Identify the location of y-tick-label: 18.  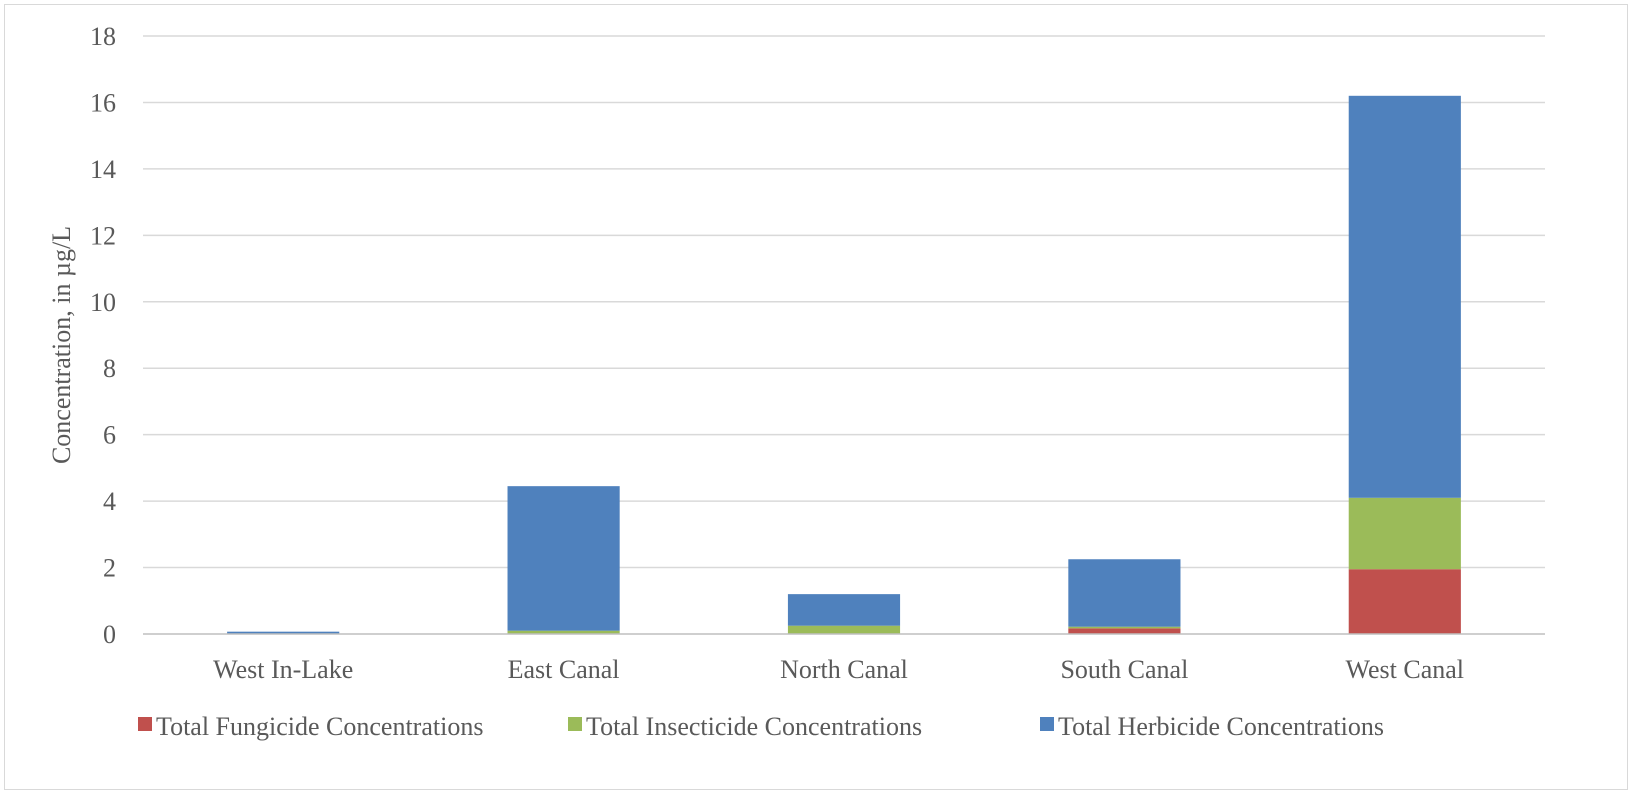
(103, 36).